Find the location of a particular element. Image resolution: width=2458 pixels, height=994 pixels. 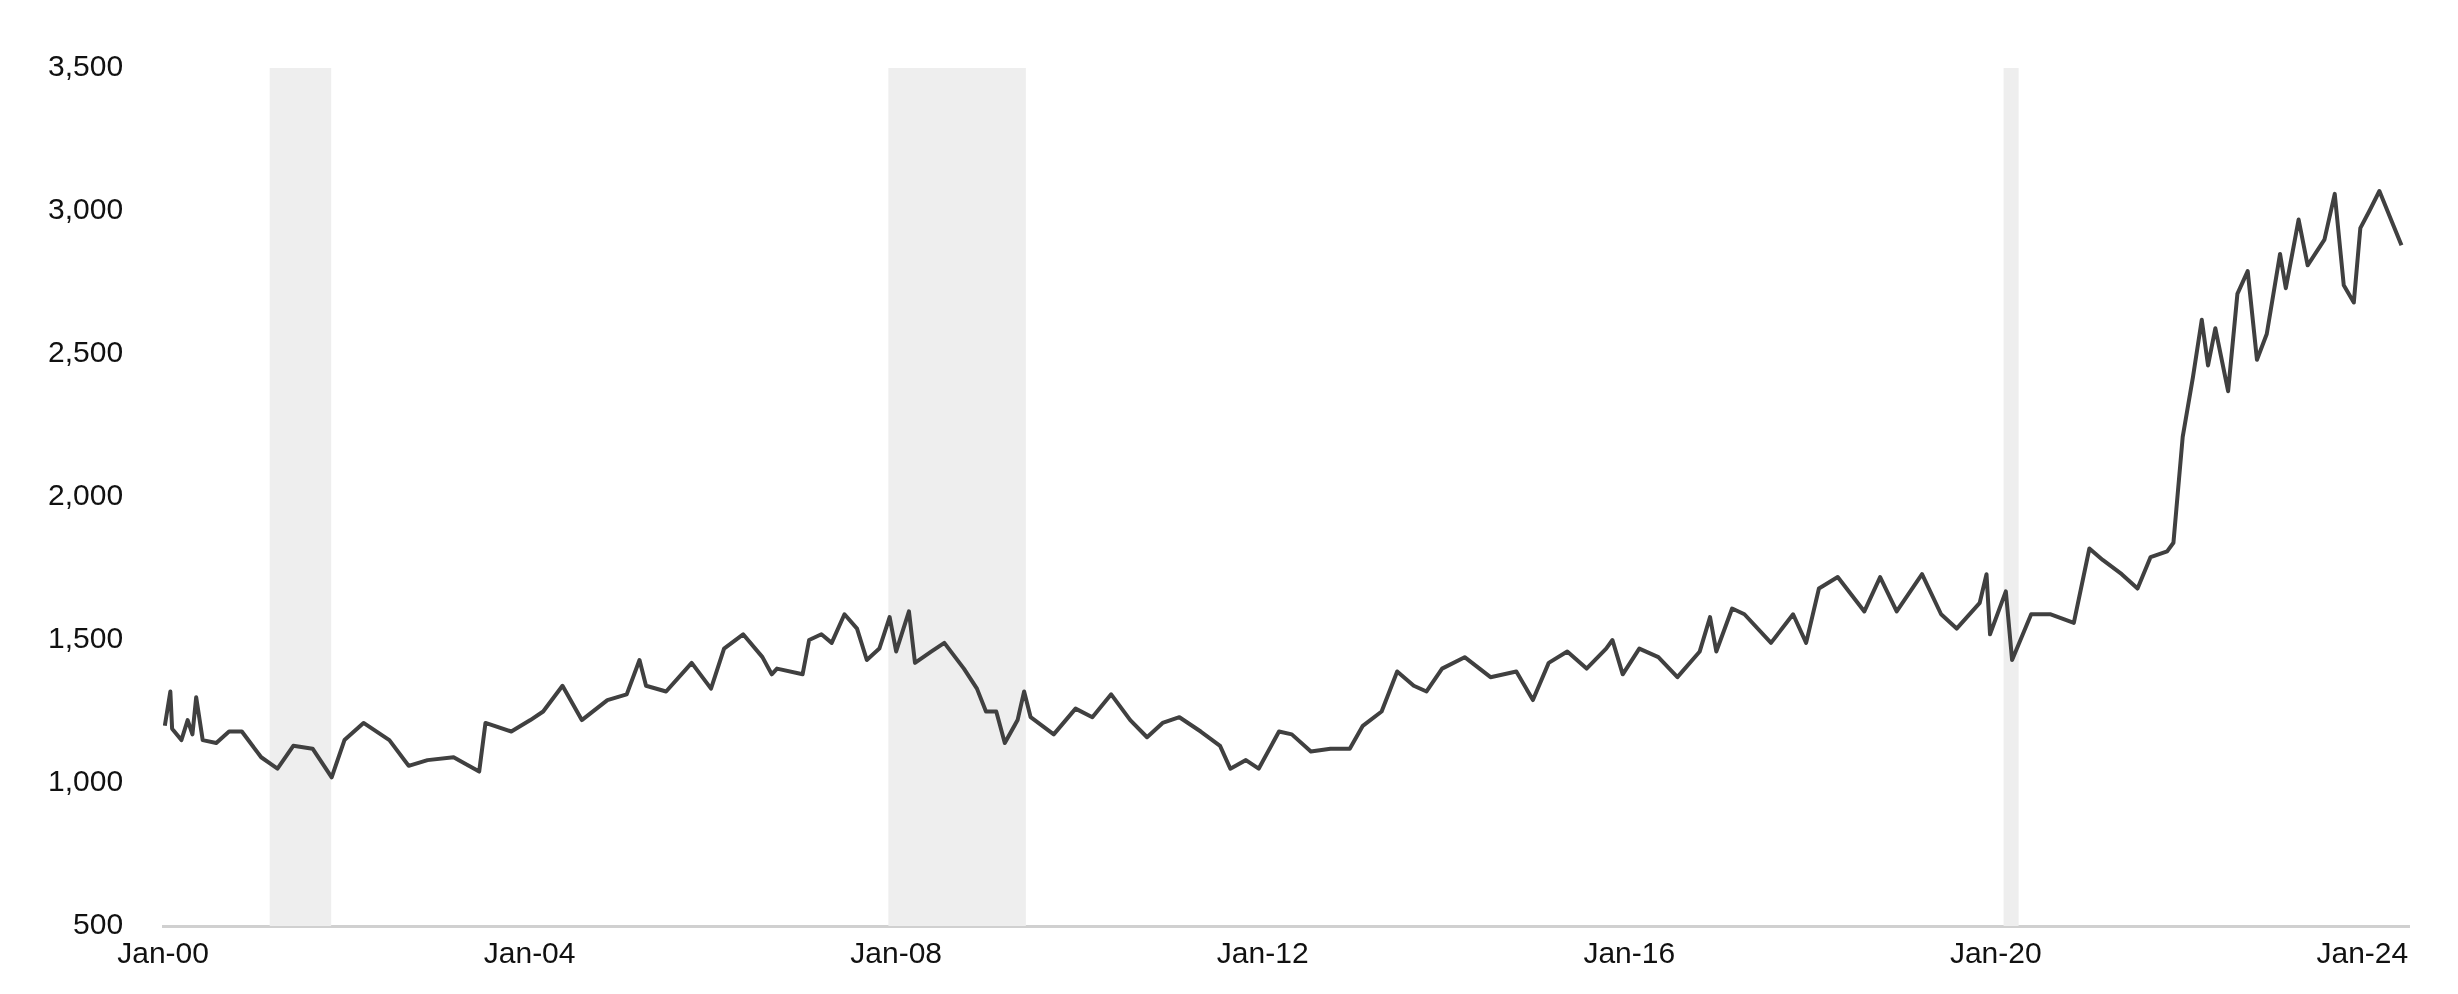

y-tick-label: 3,500 is located at coordinates (86, 66).